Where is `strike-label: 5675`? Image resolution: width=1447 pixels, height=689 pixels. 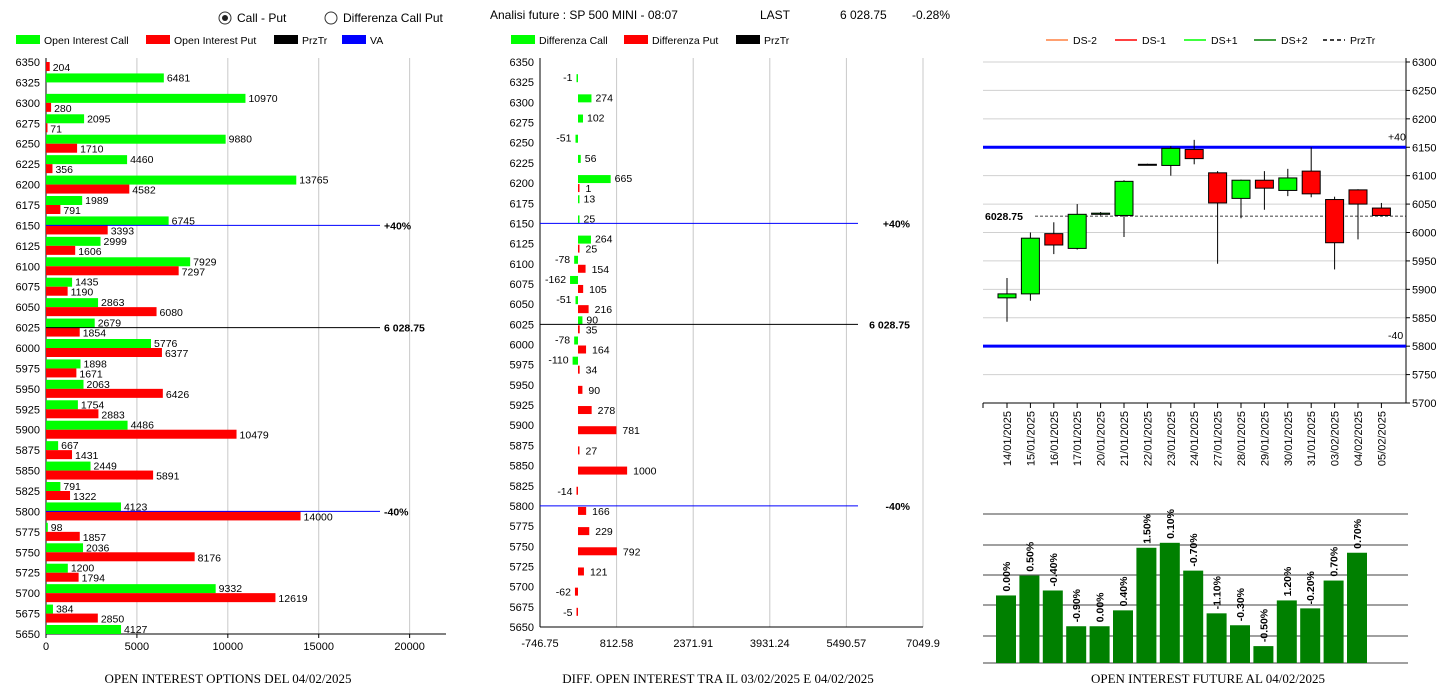 strike-label: 5675 is located at coordinates (522, 608).